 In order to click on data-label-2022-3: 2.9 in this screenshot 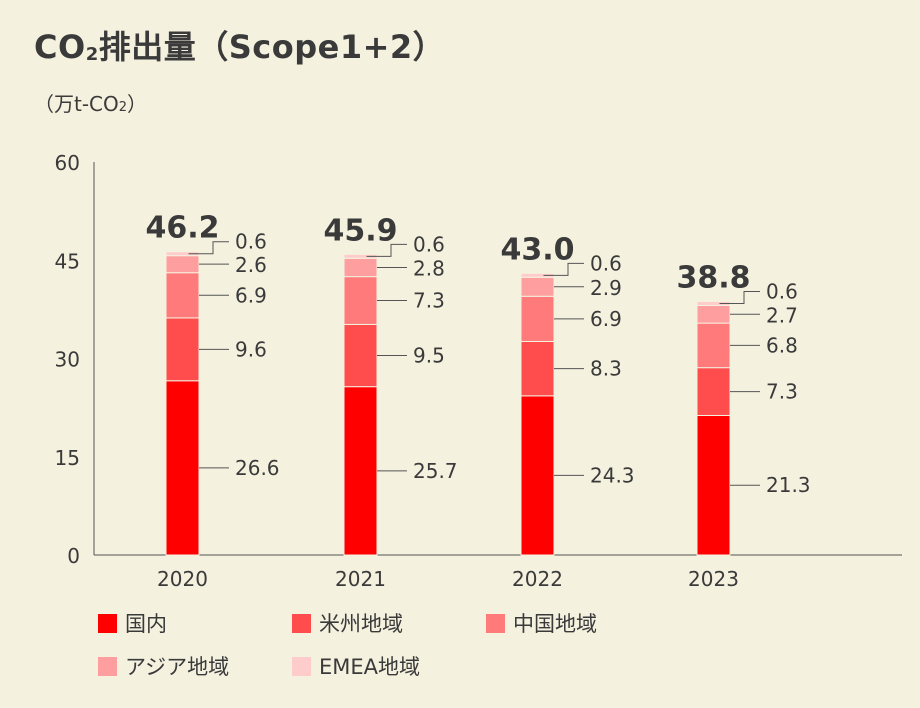, I will do `click(606, 288)`.